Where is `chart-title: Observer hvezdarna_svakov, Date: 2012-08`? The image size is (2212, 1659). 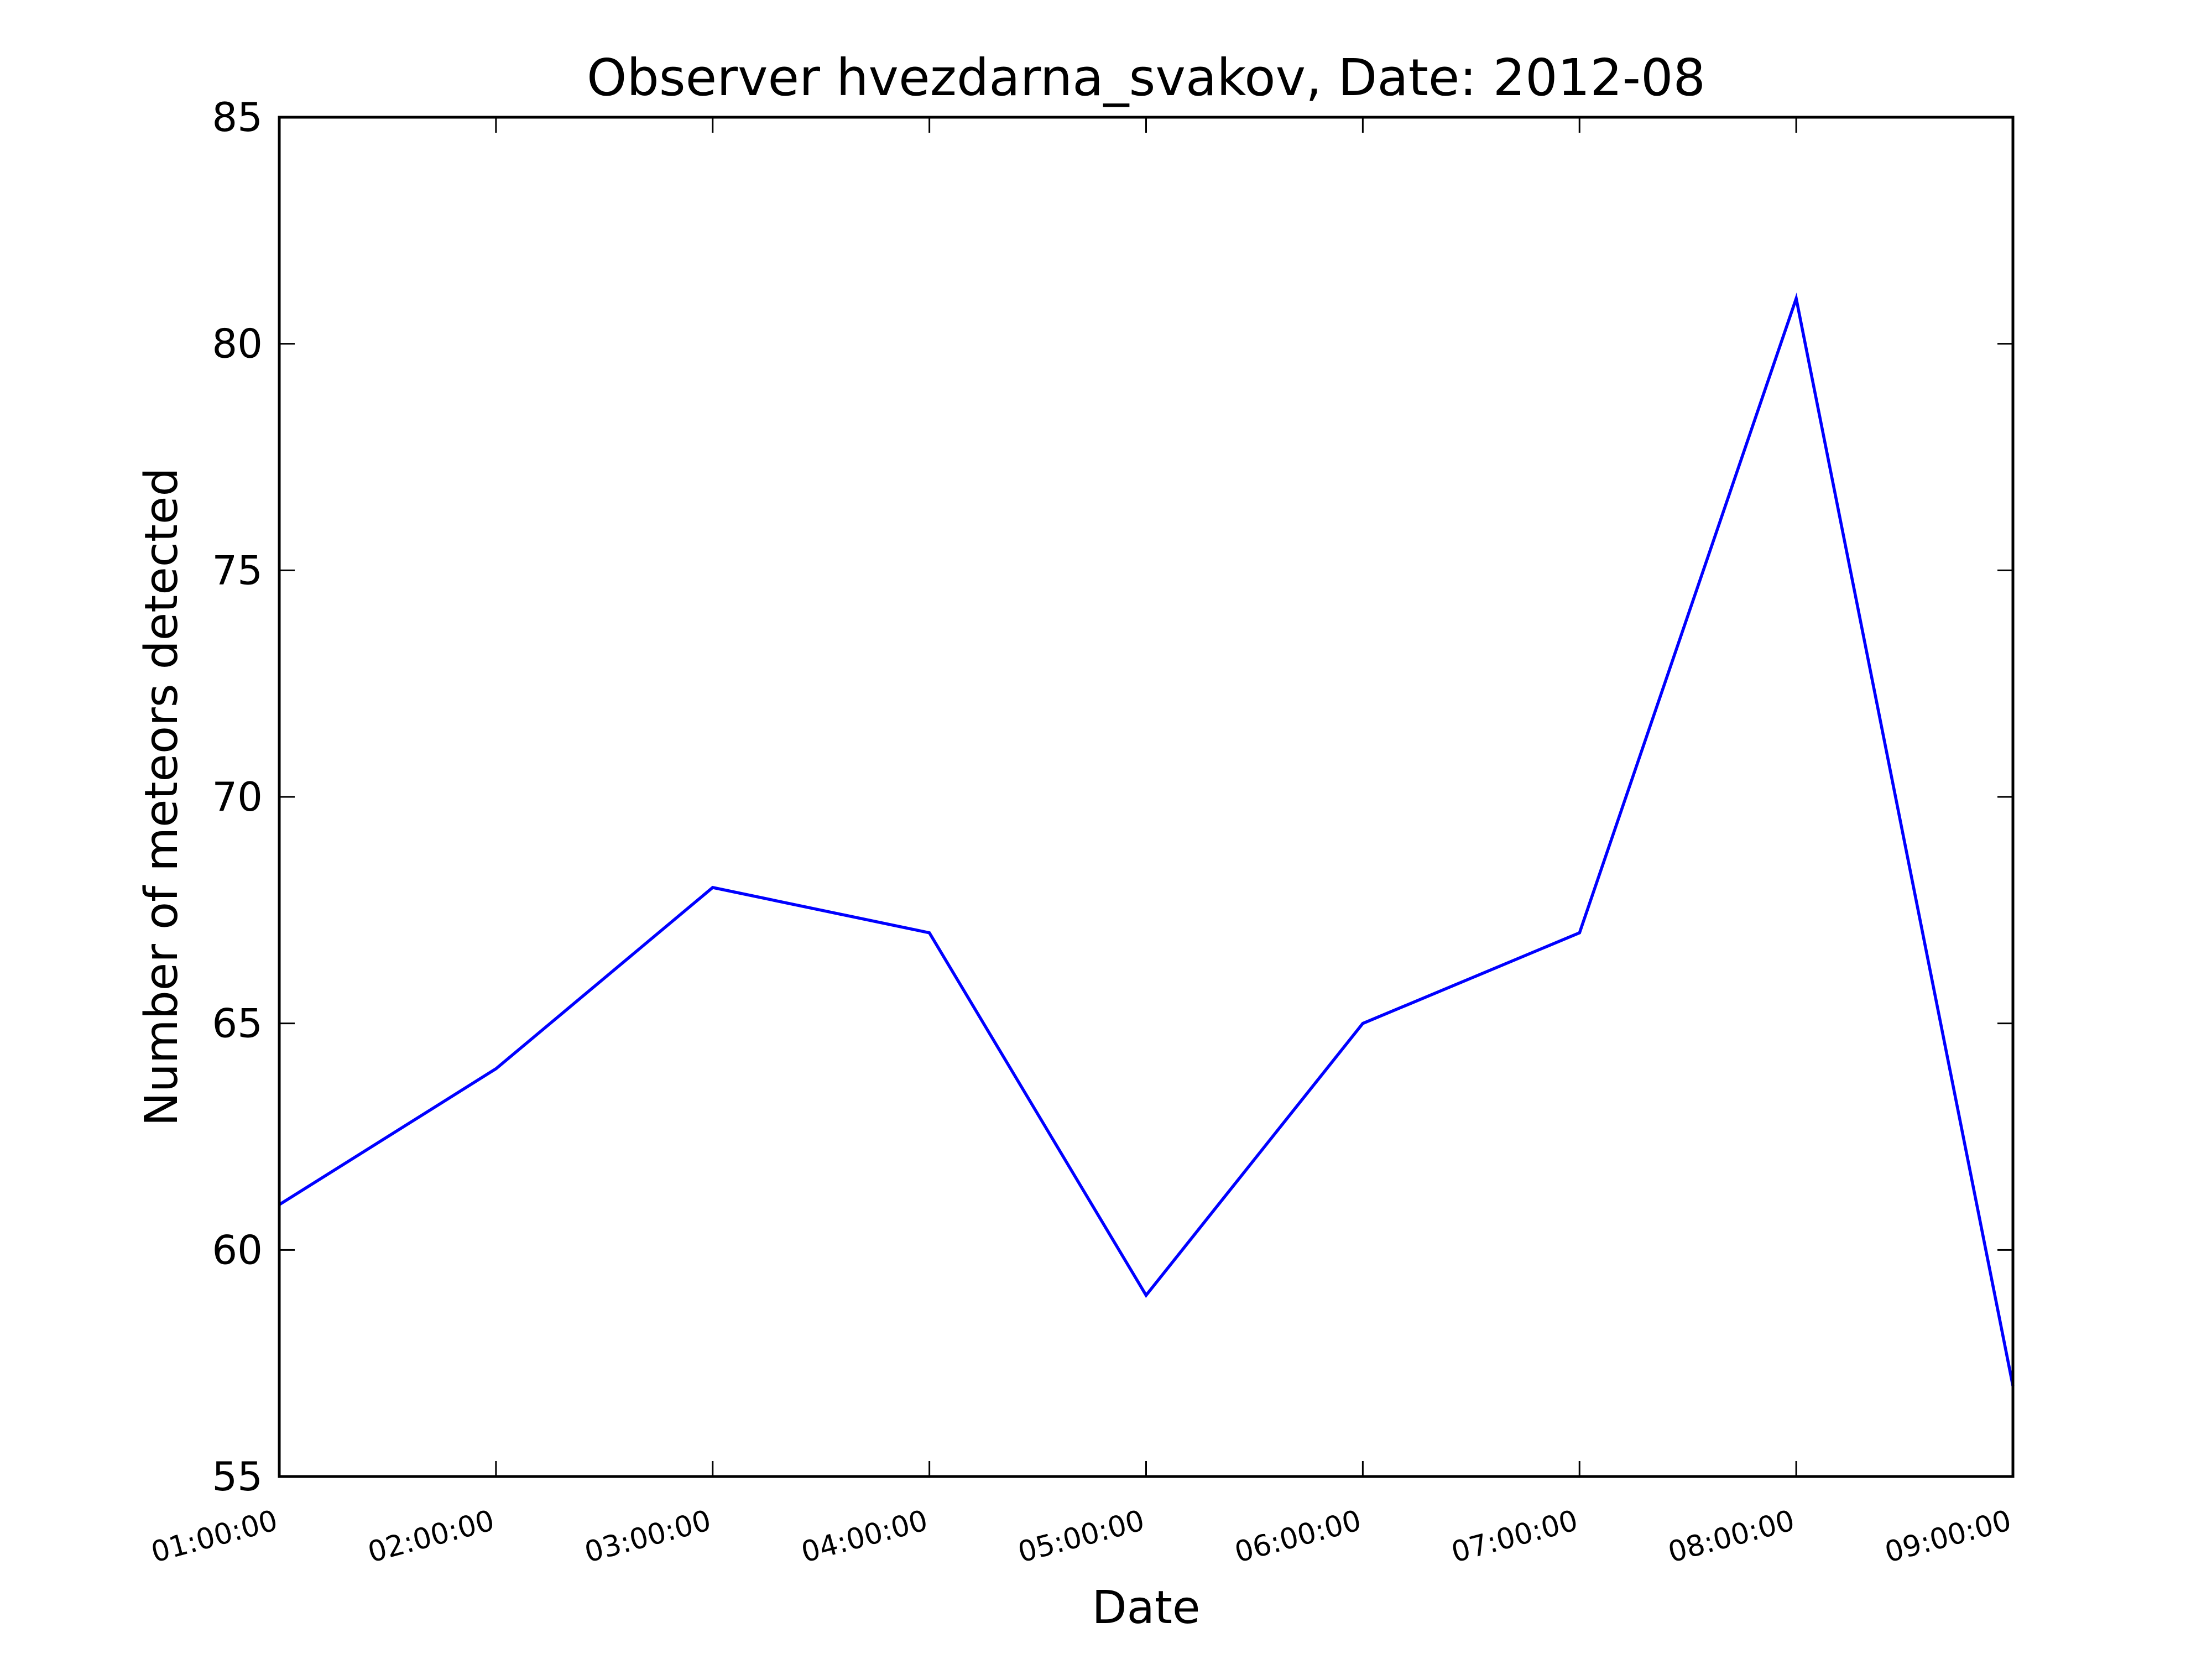
chart-title: Observer hvezdarna_svakov, Date: 2012-08 is located at coordinates (1146, 77).